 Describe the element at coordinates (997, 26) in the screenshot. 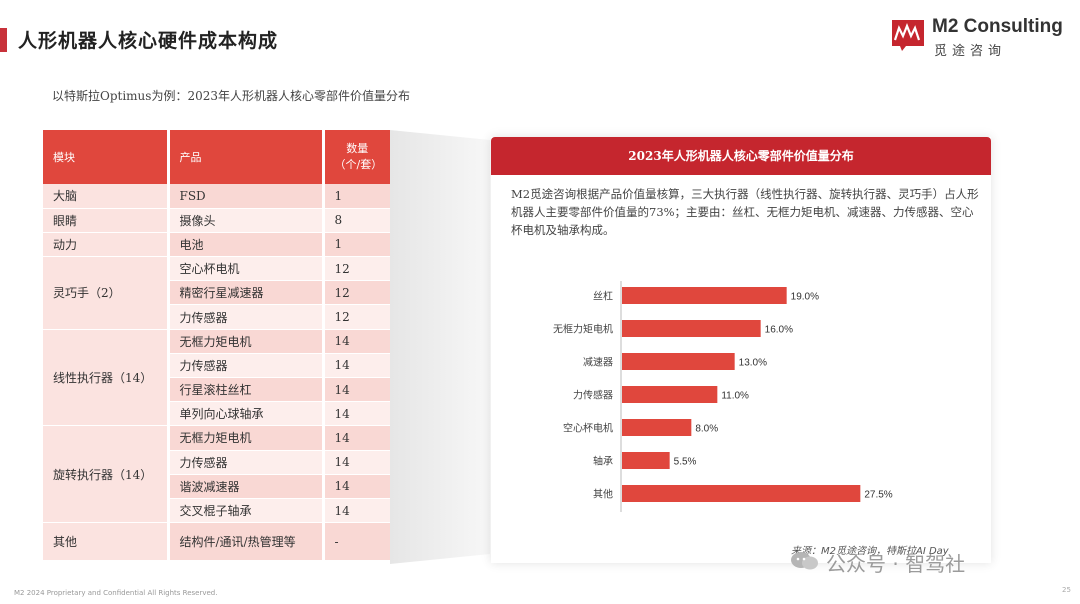

I see `logo-name: M2 Consulting` at that location.